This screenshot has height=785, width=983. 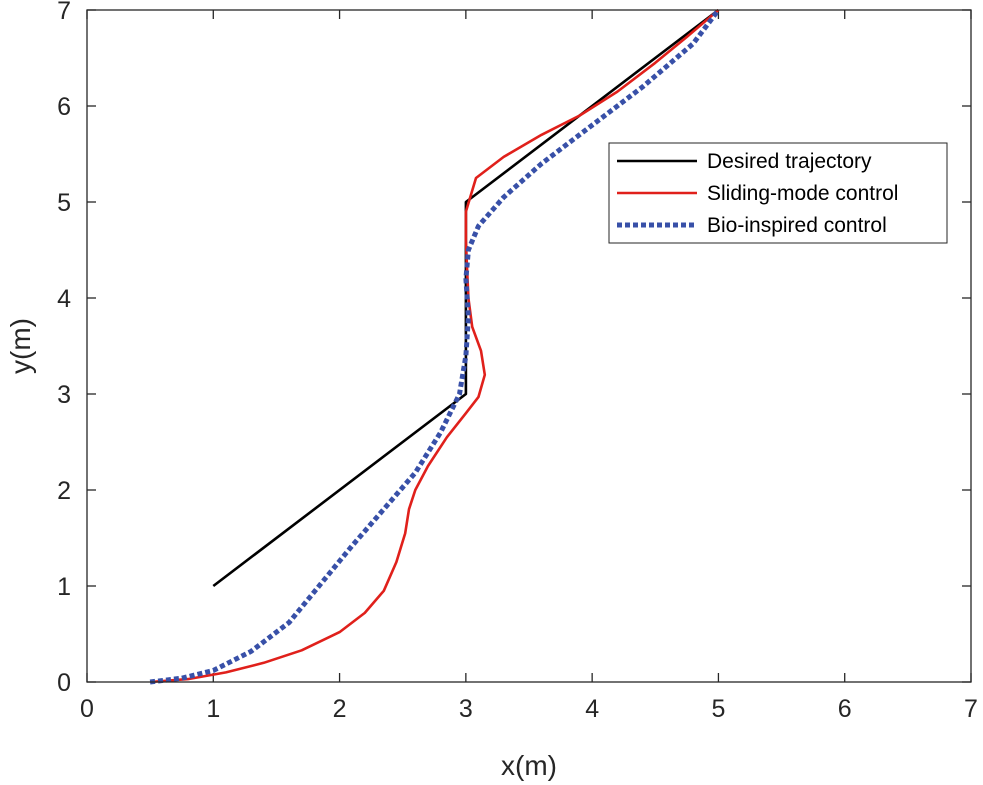 I want to click on x-tick-label: 2, so click(x=340, y=709).